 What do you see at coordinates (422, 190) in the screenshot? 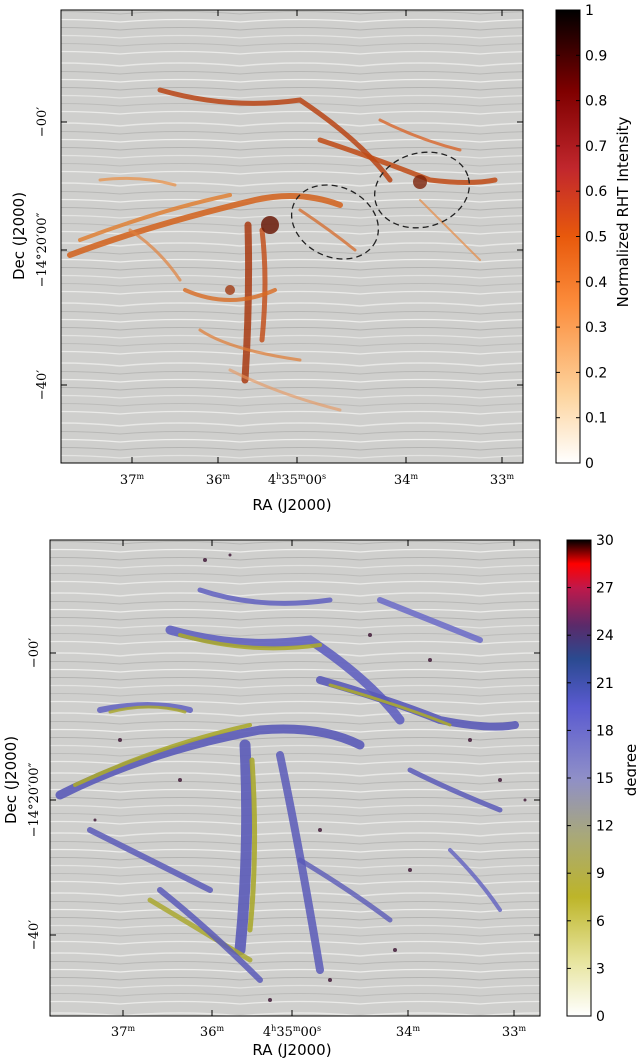
I see `dashed-ellipse-right` at bounding box center [422, 190].